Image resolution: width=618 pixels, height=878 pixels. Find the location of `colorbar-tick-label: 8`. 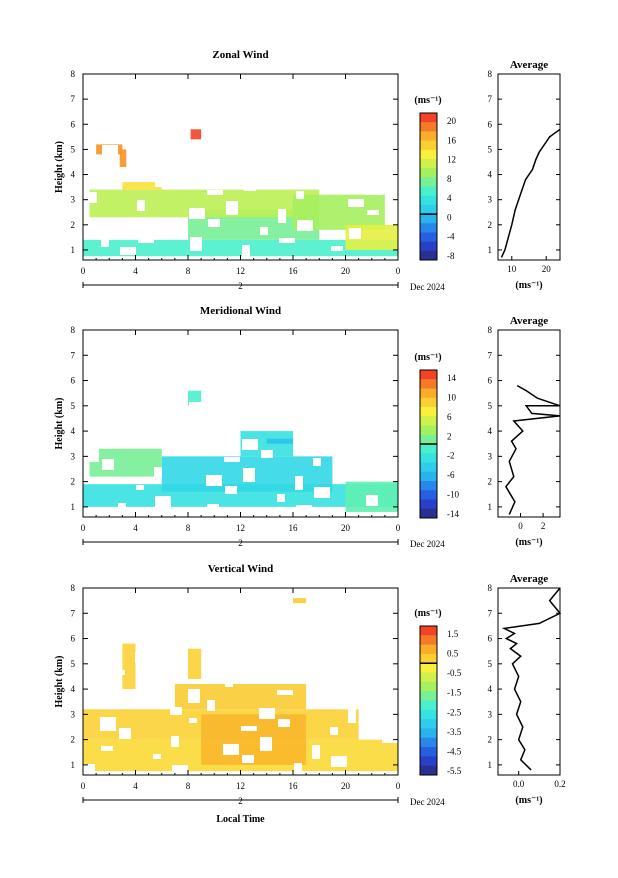

colorbar-tick-label: 8 is located at coordinates (449, 179).